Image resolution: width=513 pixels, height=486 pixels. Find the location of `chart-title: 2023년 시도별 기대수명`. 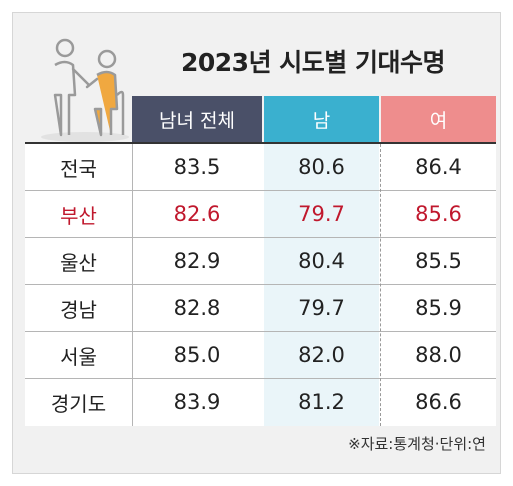

chart-title: 2023년 시도별 기대수명 is located at coordinates (313, 62).